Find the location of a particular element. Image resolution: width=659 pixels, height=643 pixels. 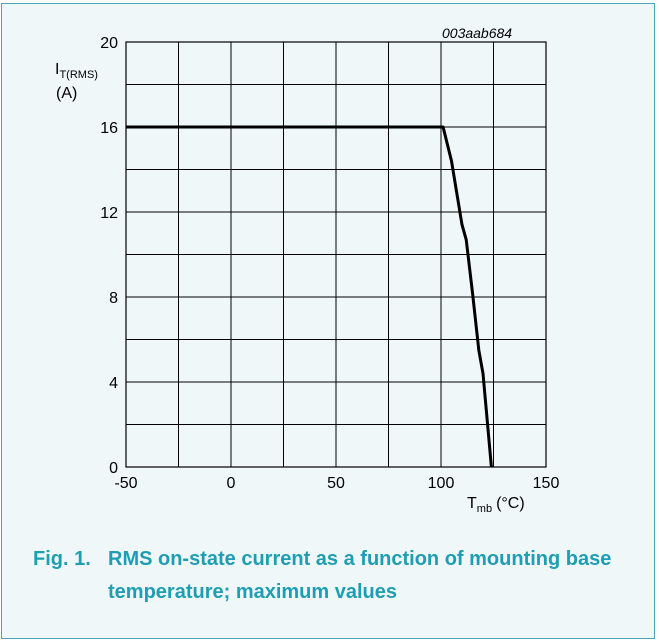

y-axis-unit: (A) is located at coordinates (66, 93).